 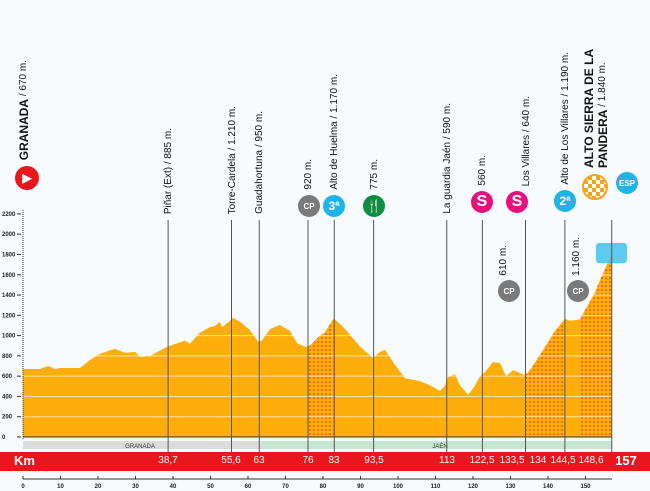 I want to click on place-label: GRANADA / 670 m., so click(x=24, y=109).